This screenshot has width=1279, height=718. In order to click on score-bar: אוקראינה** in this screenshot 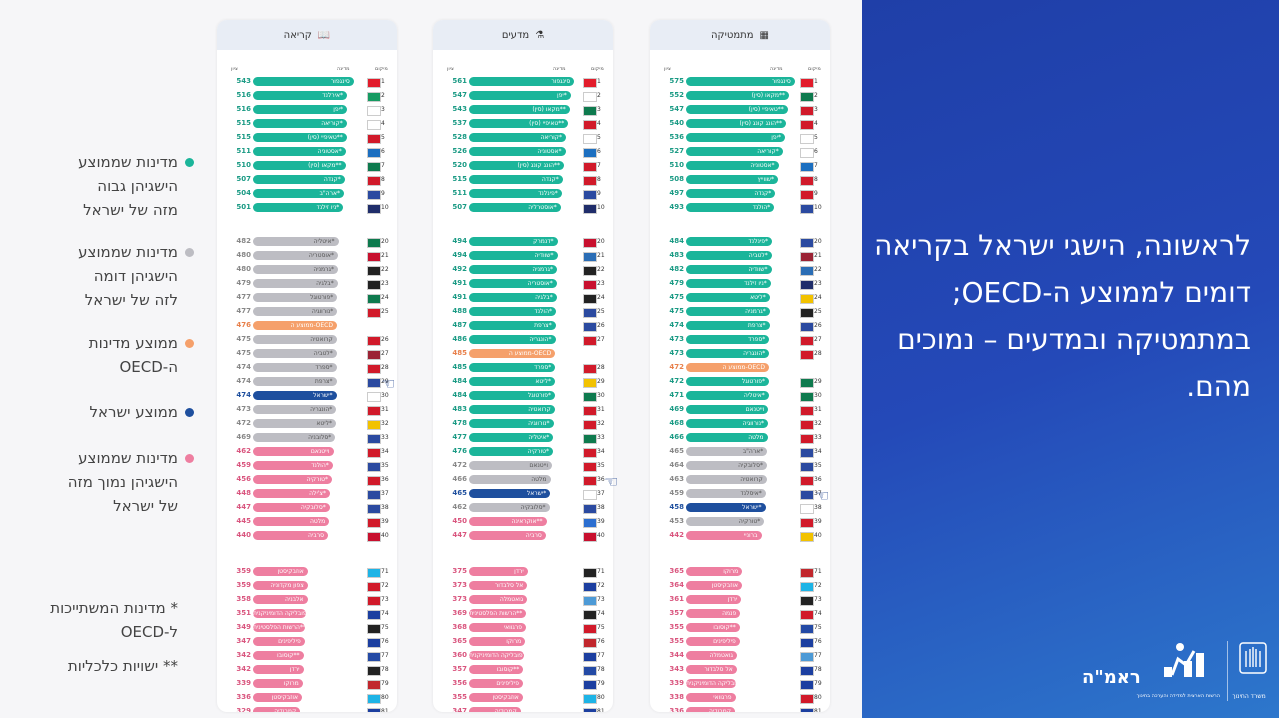, I will do `click(508, 521)`.